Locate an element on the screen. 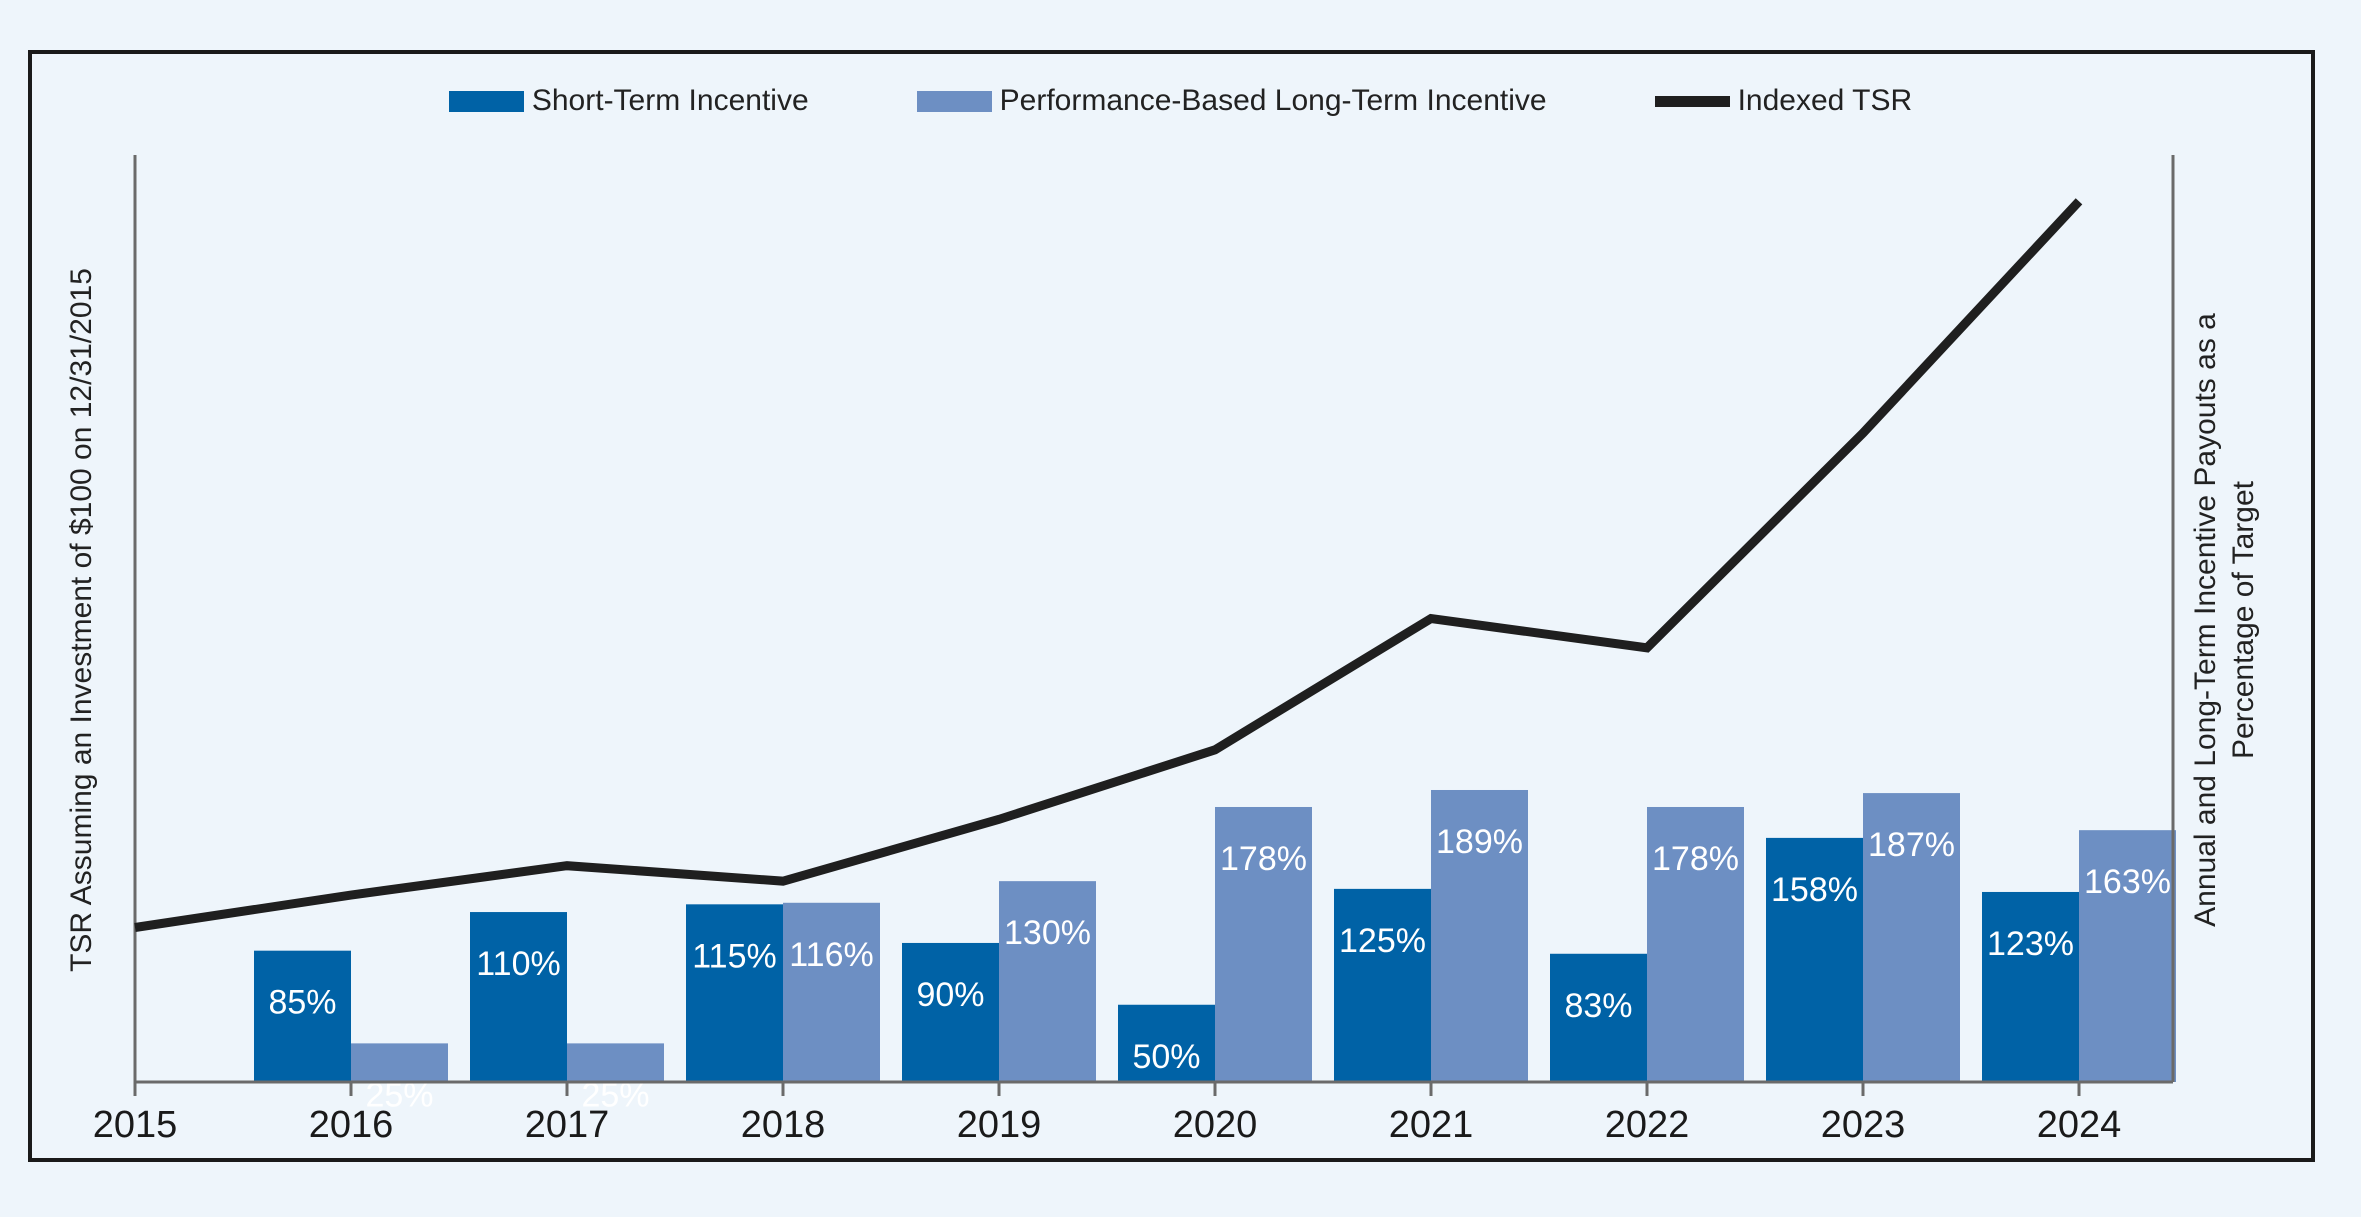 Image resolution: width=2361 pixels, height=1217 pixels. legend-swatch-tsr is located at coordinates (1692, 101).